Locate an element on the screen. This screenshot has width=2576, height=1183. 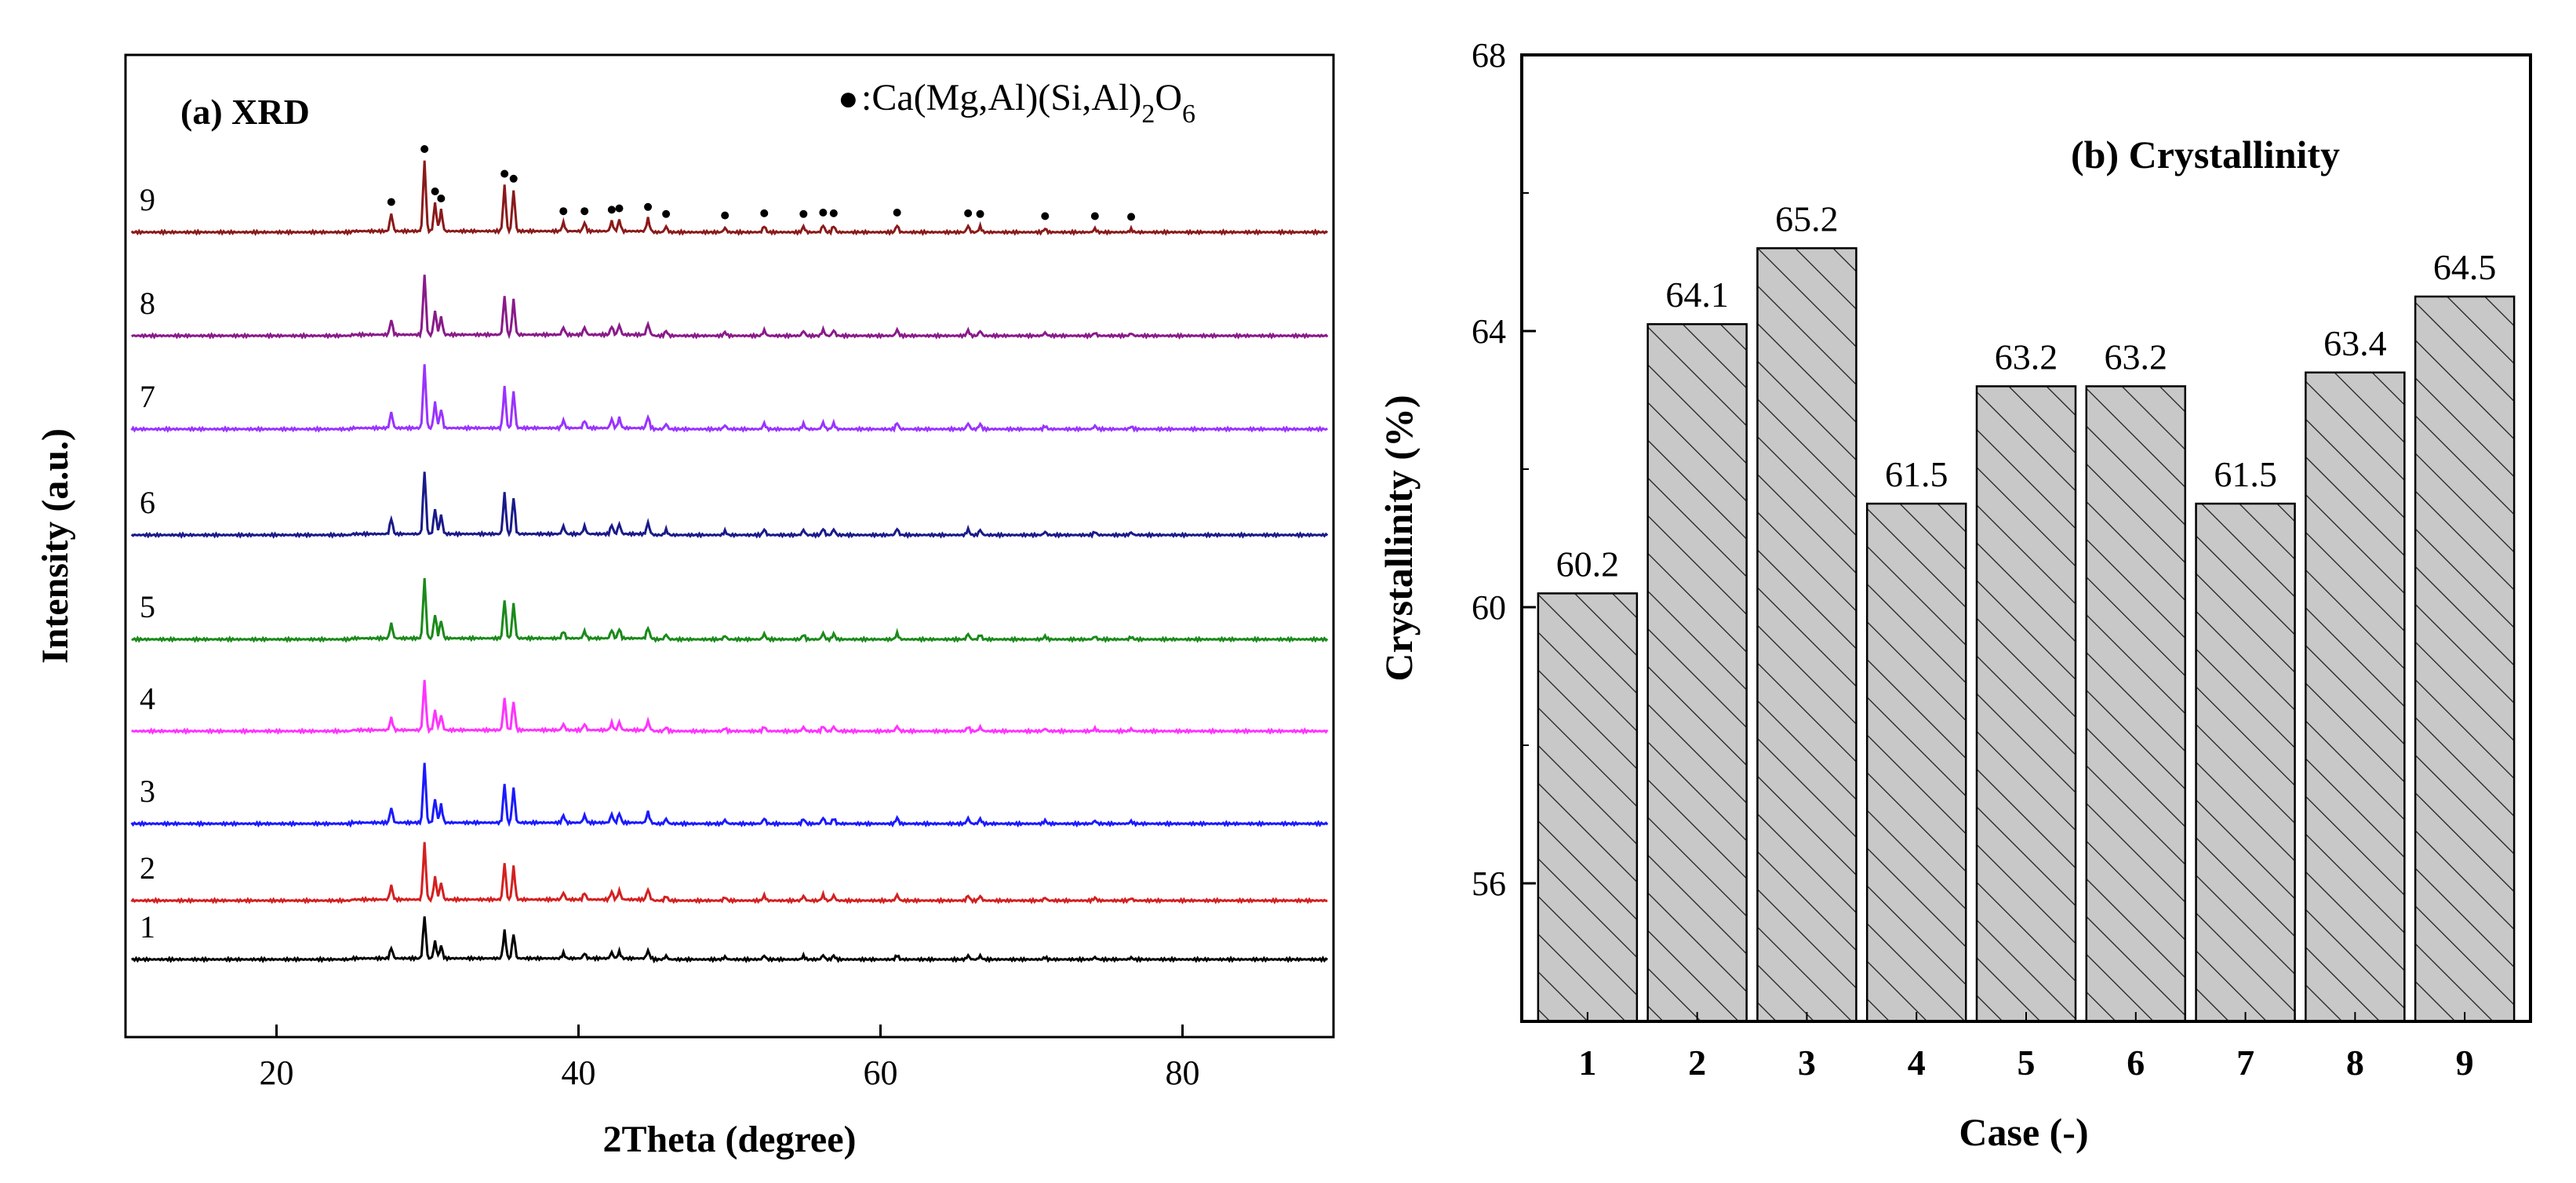
legend-label: :Ca(Mg,Al)(Si,Al)2O6 is located at coordinates (1028, 103).